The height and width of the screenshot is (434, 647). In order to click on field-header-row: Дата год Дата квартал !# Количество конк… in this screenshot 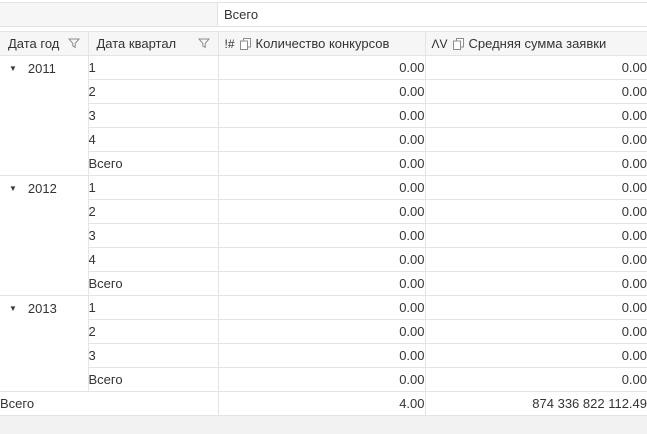, I will do `click(323, 43)`.